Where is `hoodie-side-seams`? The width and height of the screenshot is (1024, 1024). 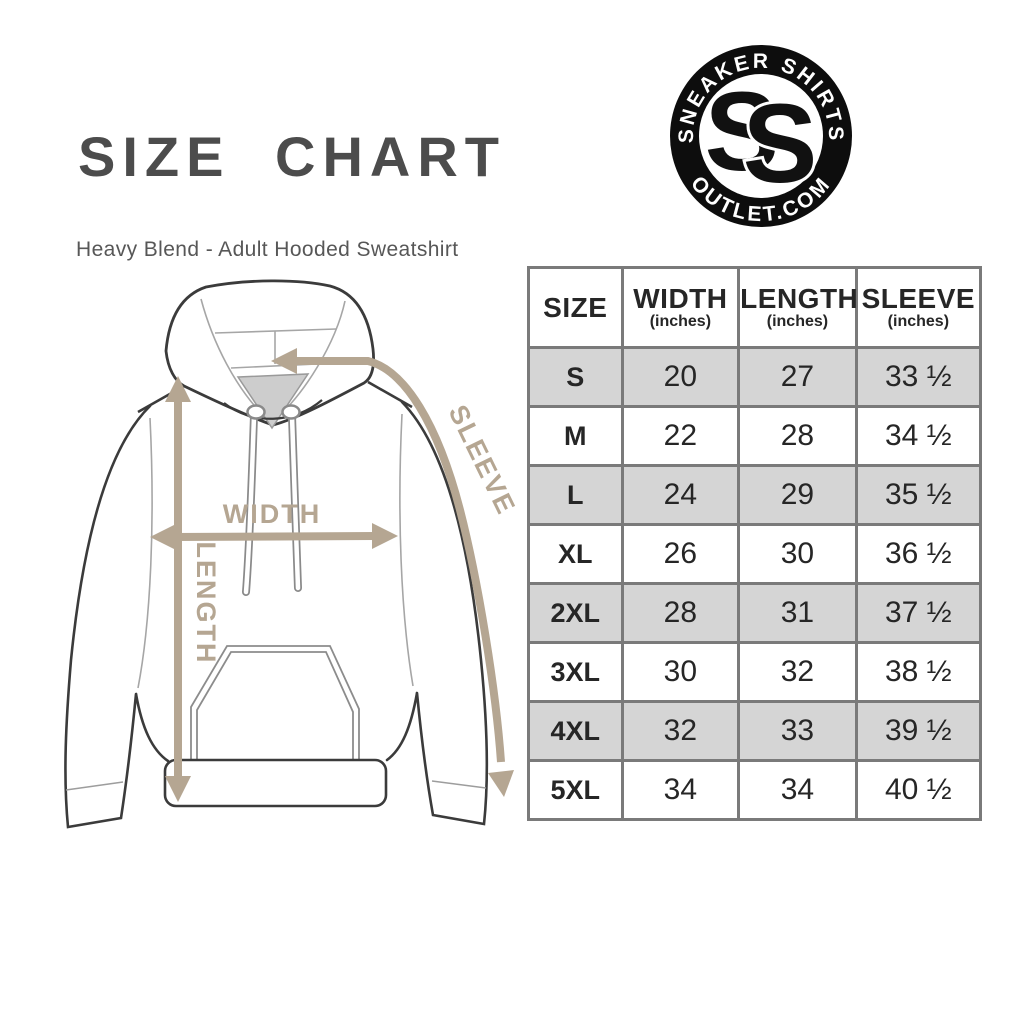
hoodie-side-seams is located at coordinates (276, 727).